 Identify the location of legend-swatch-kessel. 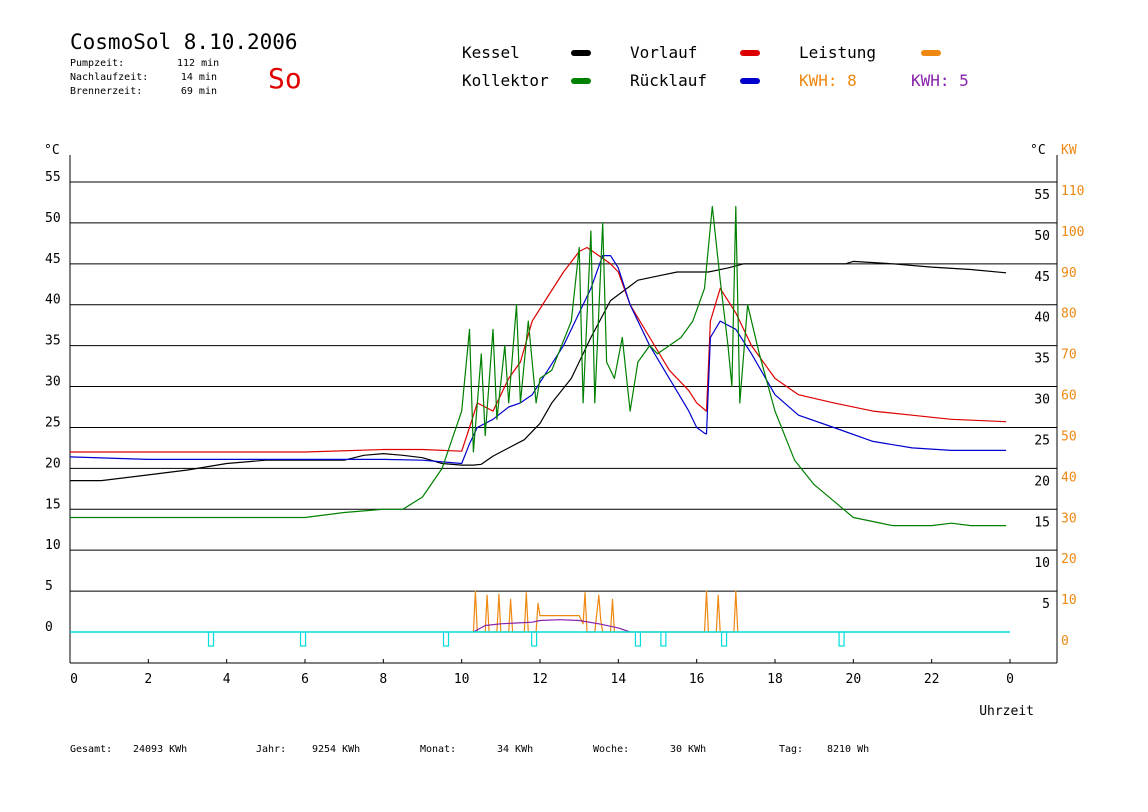
(581, 53).